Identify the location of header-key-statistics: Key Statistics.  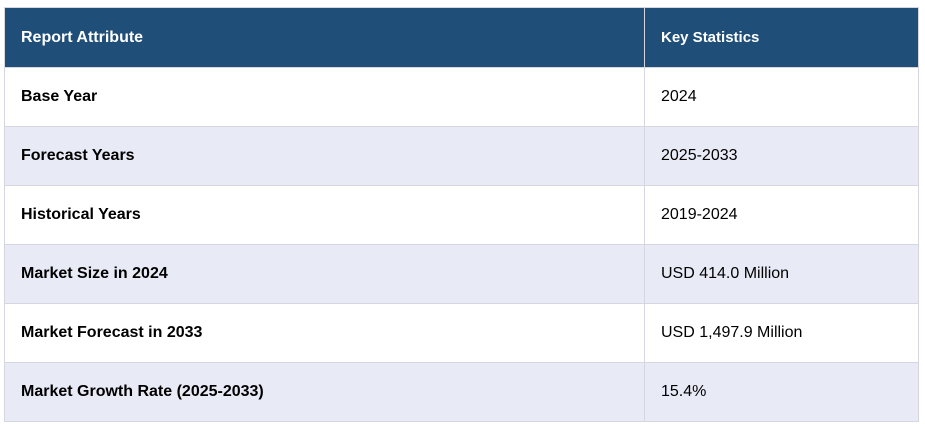
(781, 37).